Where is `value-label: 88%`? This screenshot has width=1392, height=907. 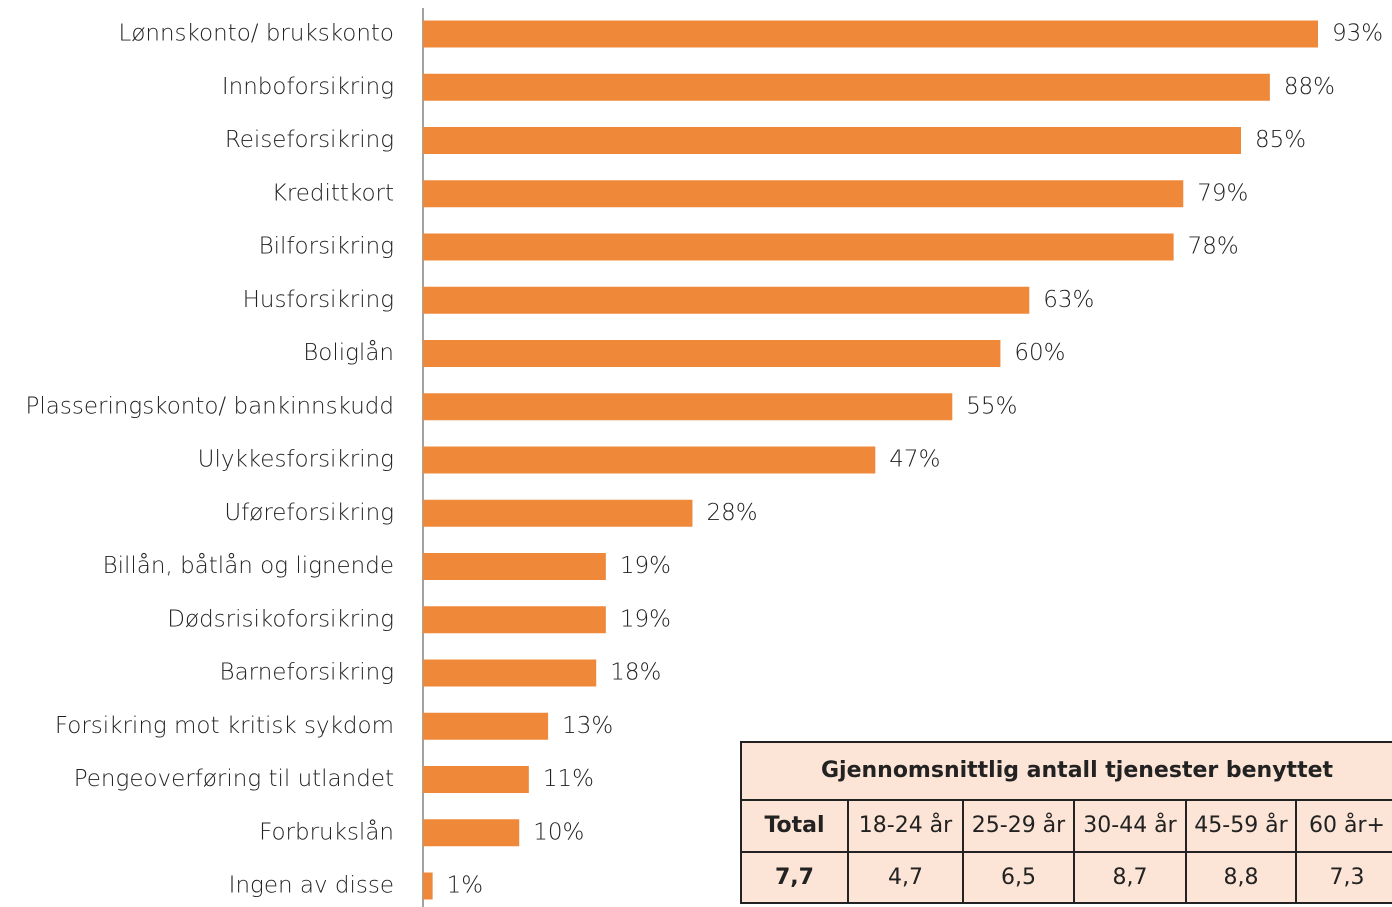 value-label: 88% is located at coordinates (1309, 87).